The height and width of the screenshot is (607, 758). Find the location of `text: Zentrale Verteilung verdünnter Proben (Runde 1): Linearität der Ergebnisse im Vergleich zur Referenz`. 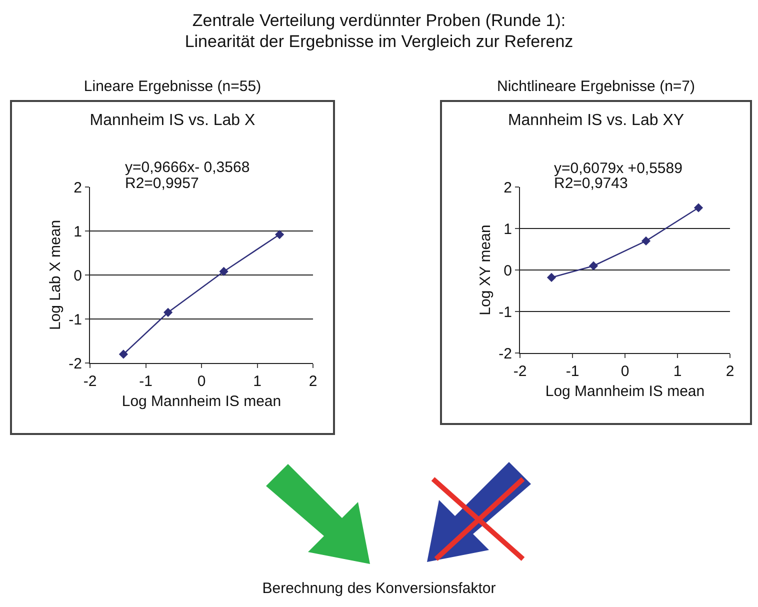

text: Zentrale Verteilung verdünnter Proben (Runde 1): Linearität der Ergebnisse im Vergleich zur Referenz is located at coordinates (379, 31).